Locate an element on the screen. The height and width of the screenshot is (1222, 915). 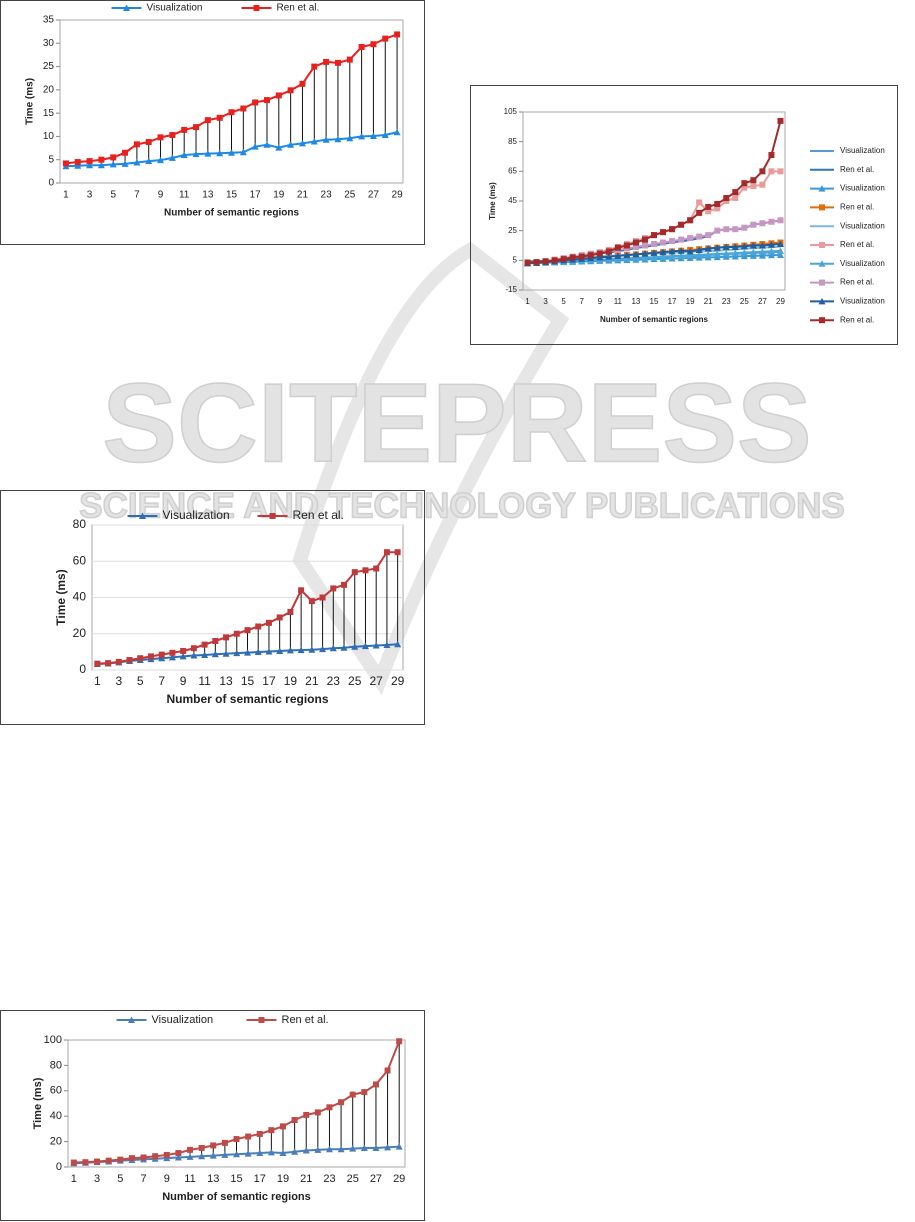
y-tick-label: 35 is located at coordinates (49, 20).